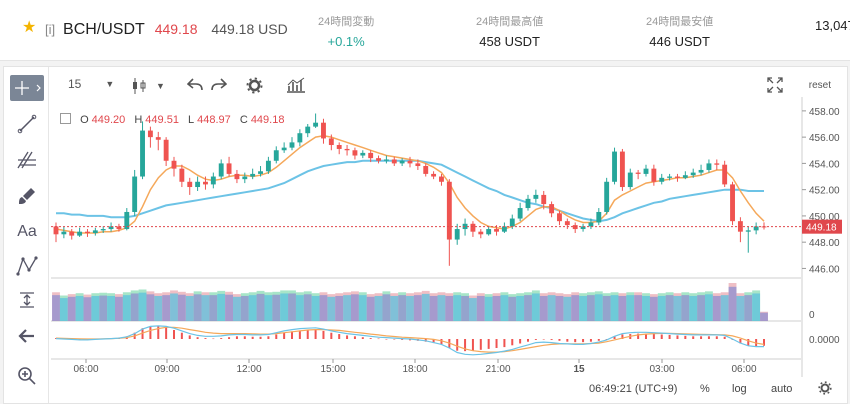 Image resolution: width=850 pixels, height=404 pixels. Describe the element at coordinates (75, 84) in the screenshot. I see `interval-label: 15` at that location.